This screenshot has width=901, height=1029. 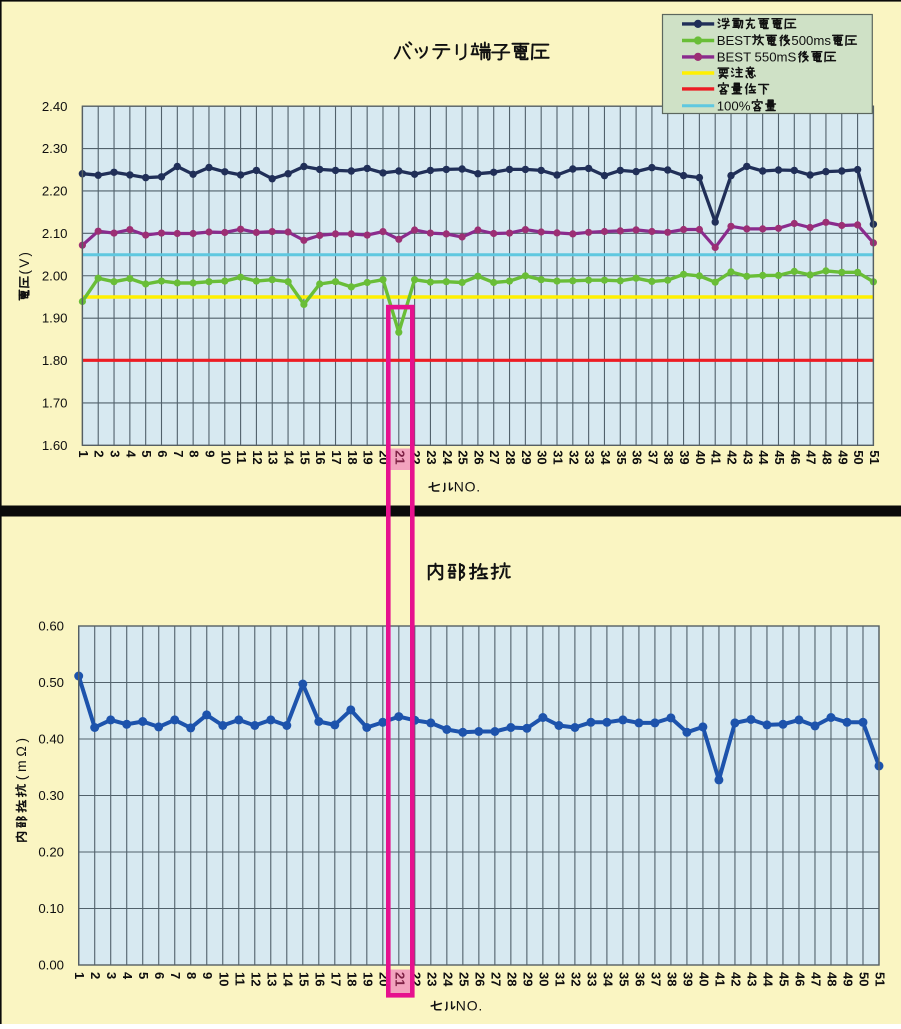 I want to click on svg-text: 1.90, so click(x=55, y=318).